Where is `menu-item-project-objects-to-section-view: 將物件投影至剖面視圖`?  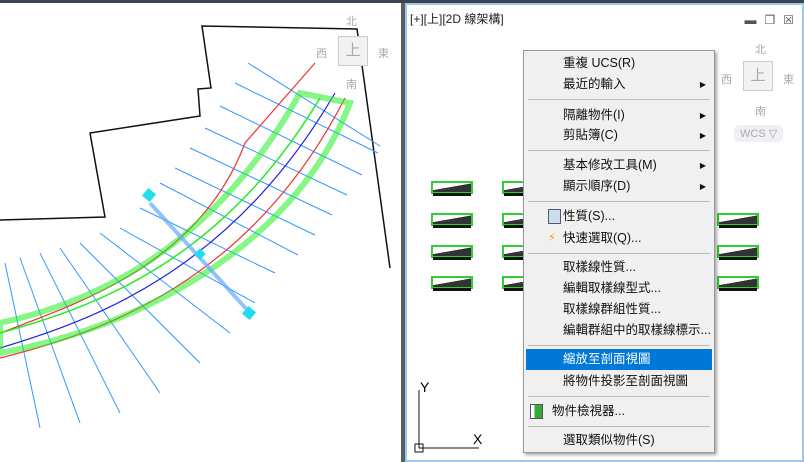 menu-item-project-objects-to-section-view: 將物件投影至剖面視圖 is located at coordinates (619, 381).